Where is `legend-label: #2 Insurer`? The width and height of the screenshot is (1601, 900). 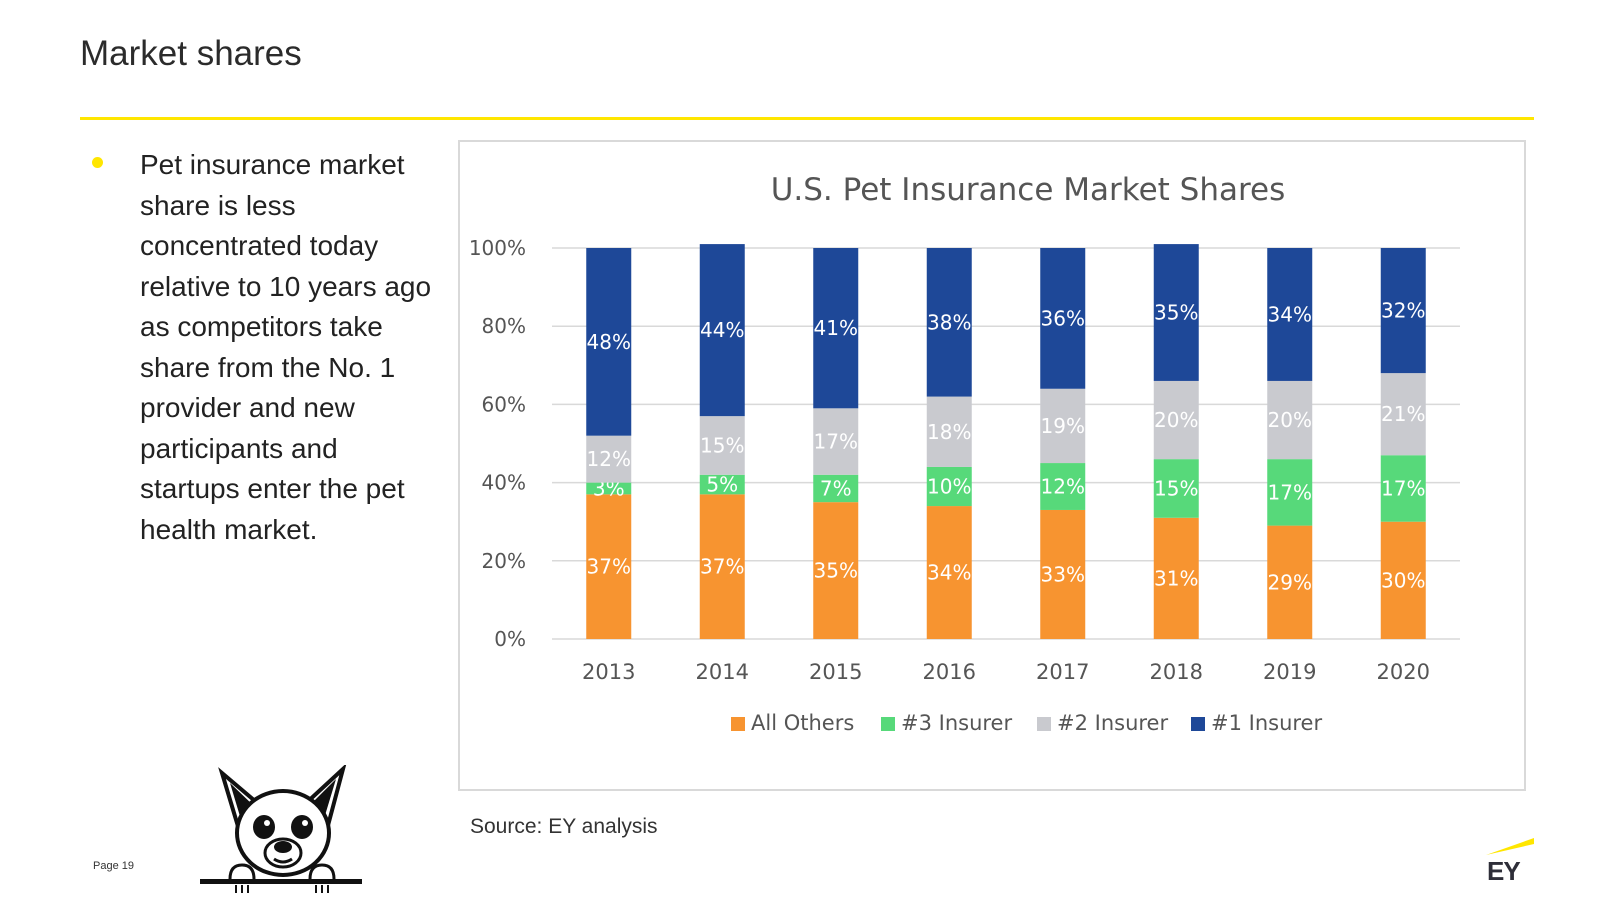 legend-label: #2 Insurer is located at coordinates (1112, 723).